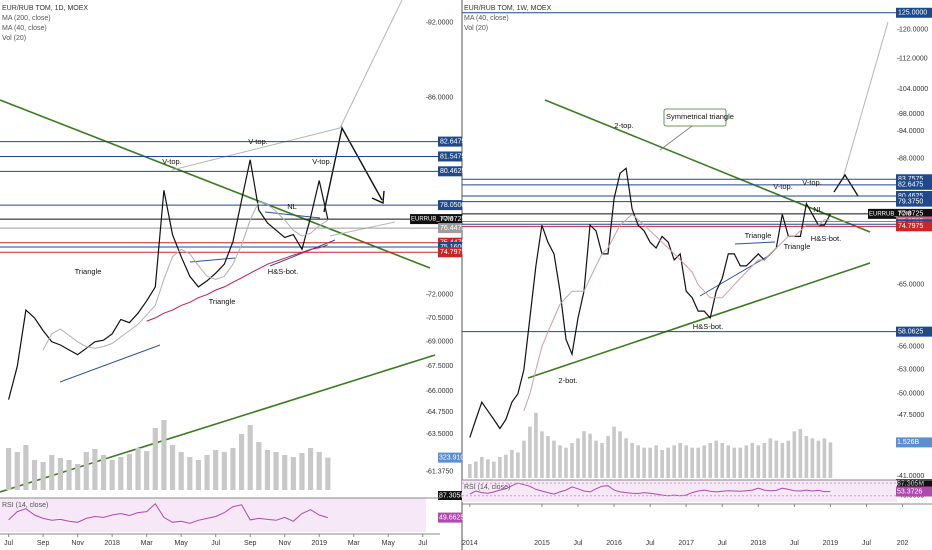 The image size is (932, 550). What do you see at coordinates (456, 457) in the screenshot?
I see `volume-last-label: 323.9108M` at bounding box center [456, 457].